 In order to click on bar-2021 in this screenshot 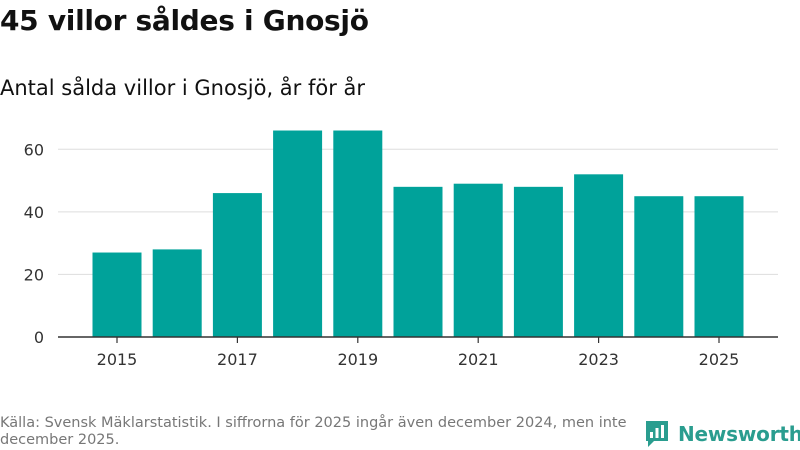, I will do `click(478, 260)`.